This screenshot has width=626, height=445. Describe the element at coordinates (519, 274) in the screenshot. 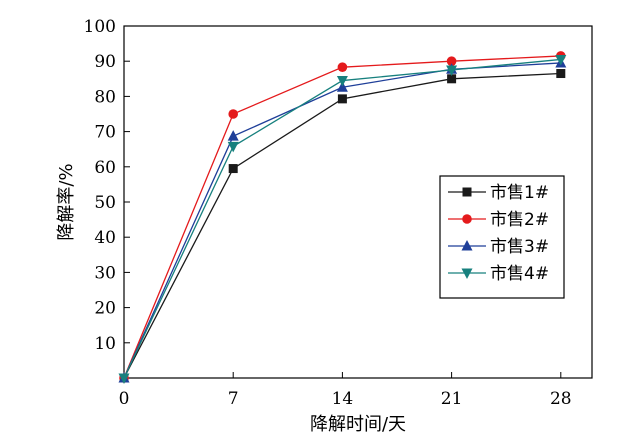

I see `legend-label-4: 市售4#` at that location.